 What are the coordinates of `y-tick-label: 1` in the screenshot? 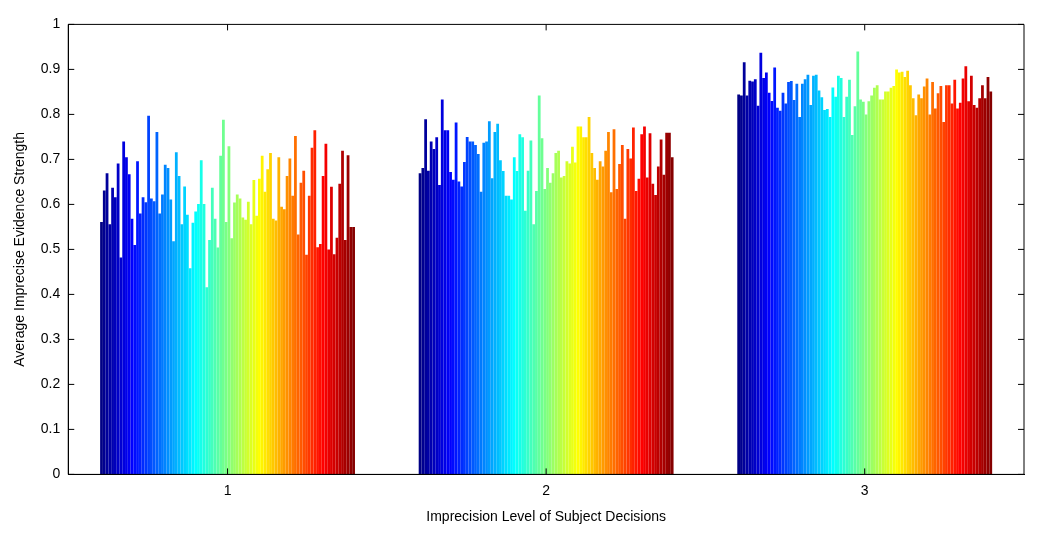 It's located at (56, 23).